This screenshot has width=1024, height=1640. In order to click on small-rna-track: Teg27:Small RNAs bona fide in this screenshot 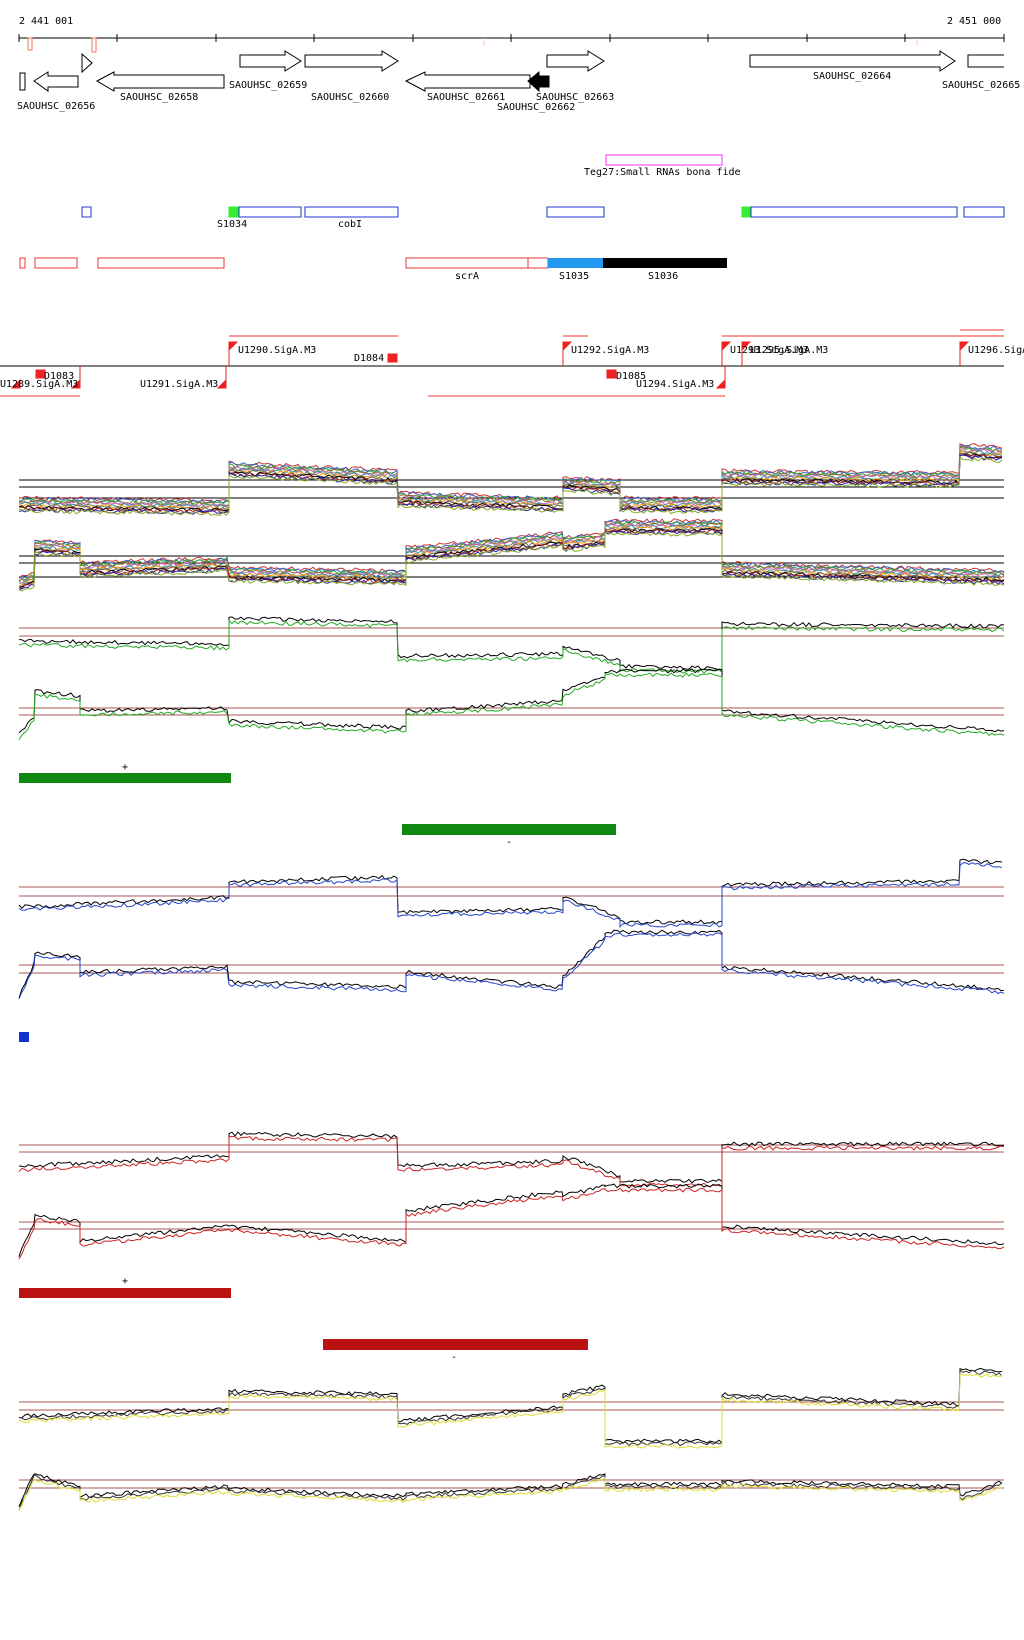, I will do `click(662, 166)`.